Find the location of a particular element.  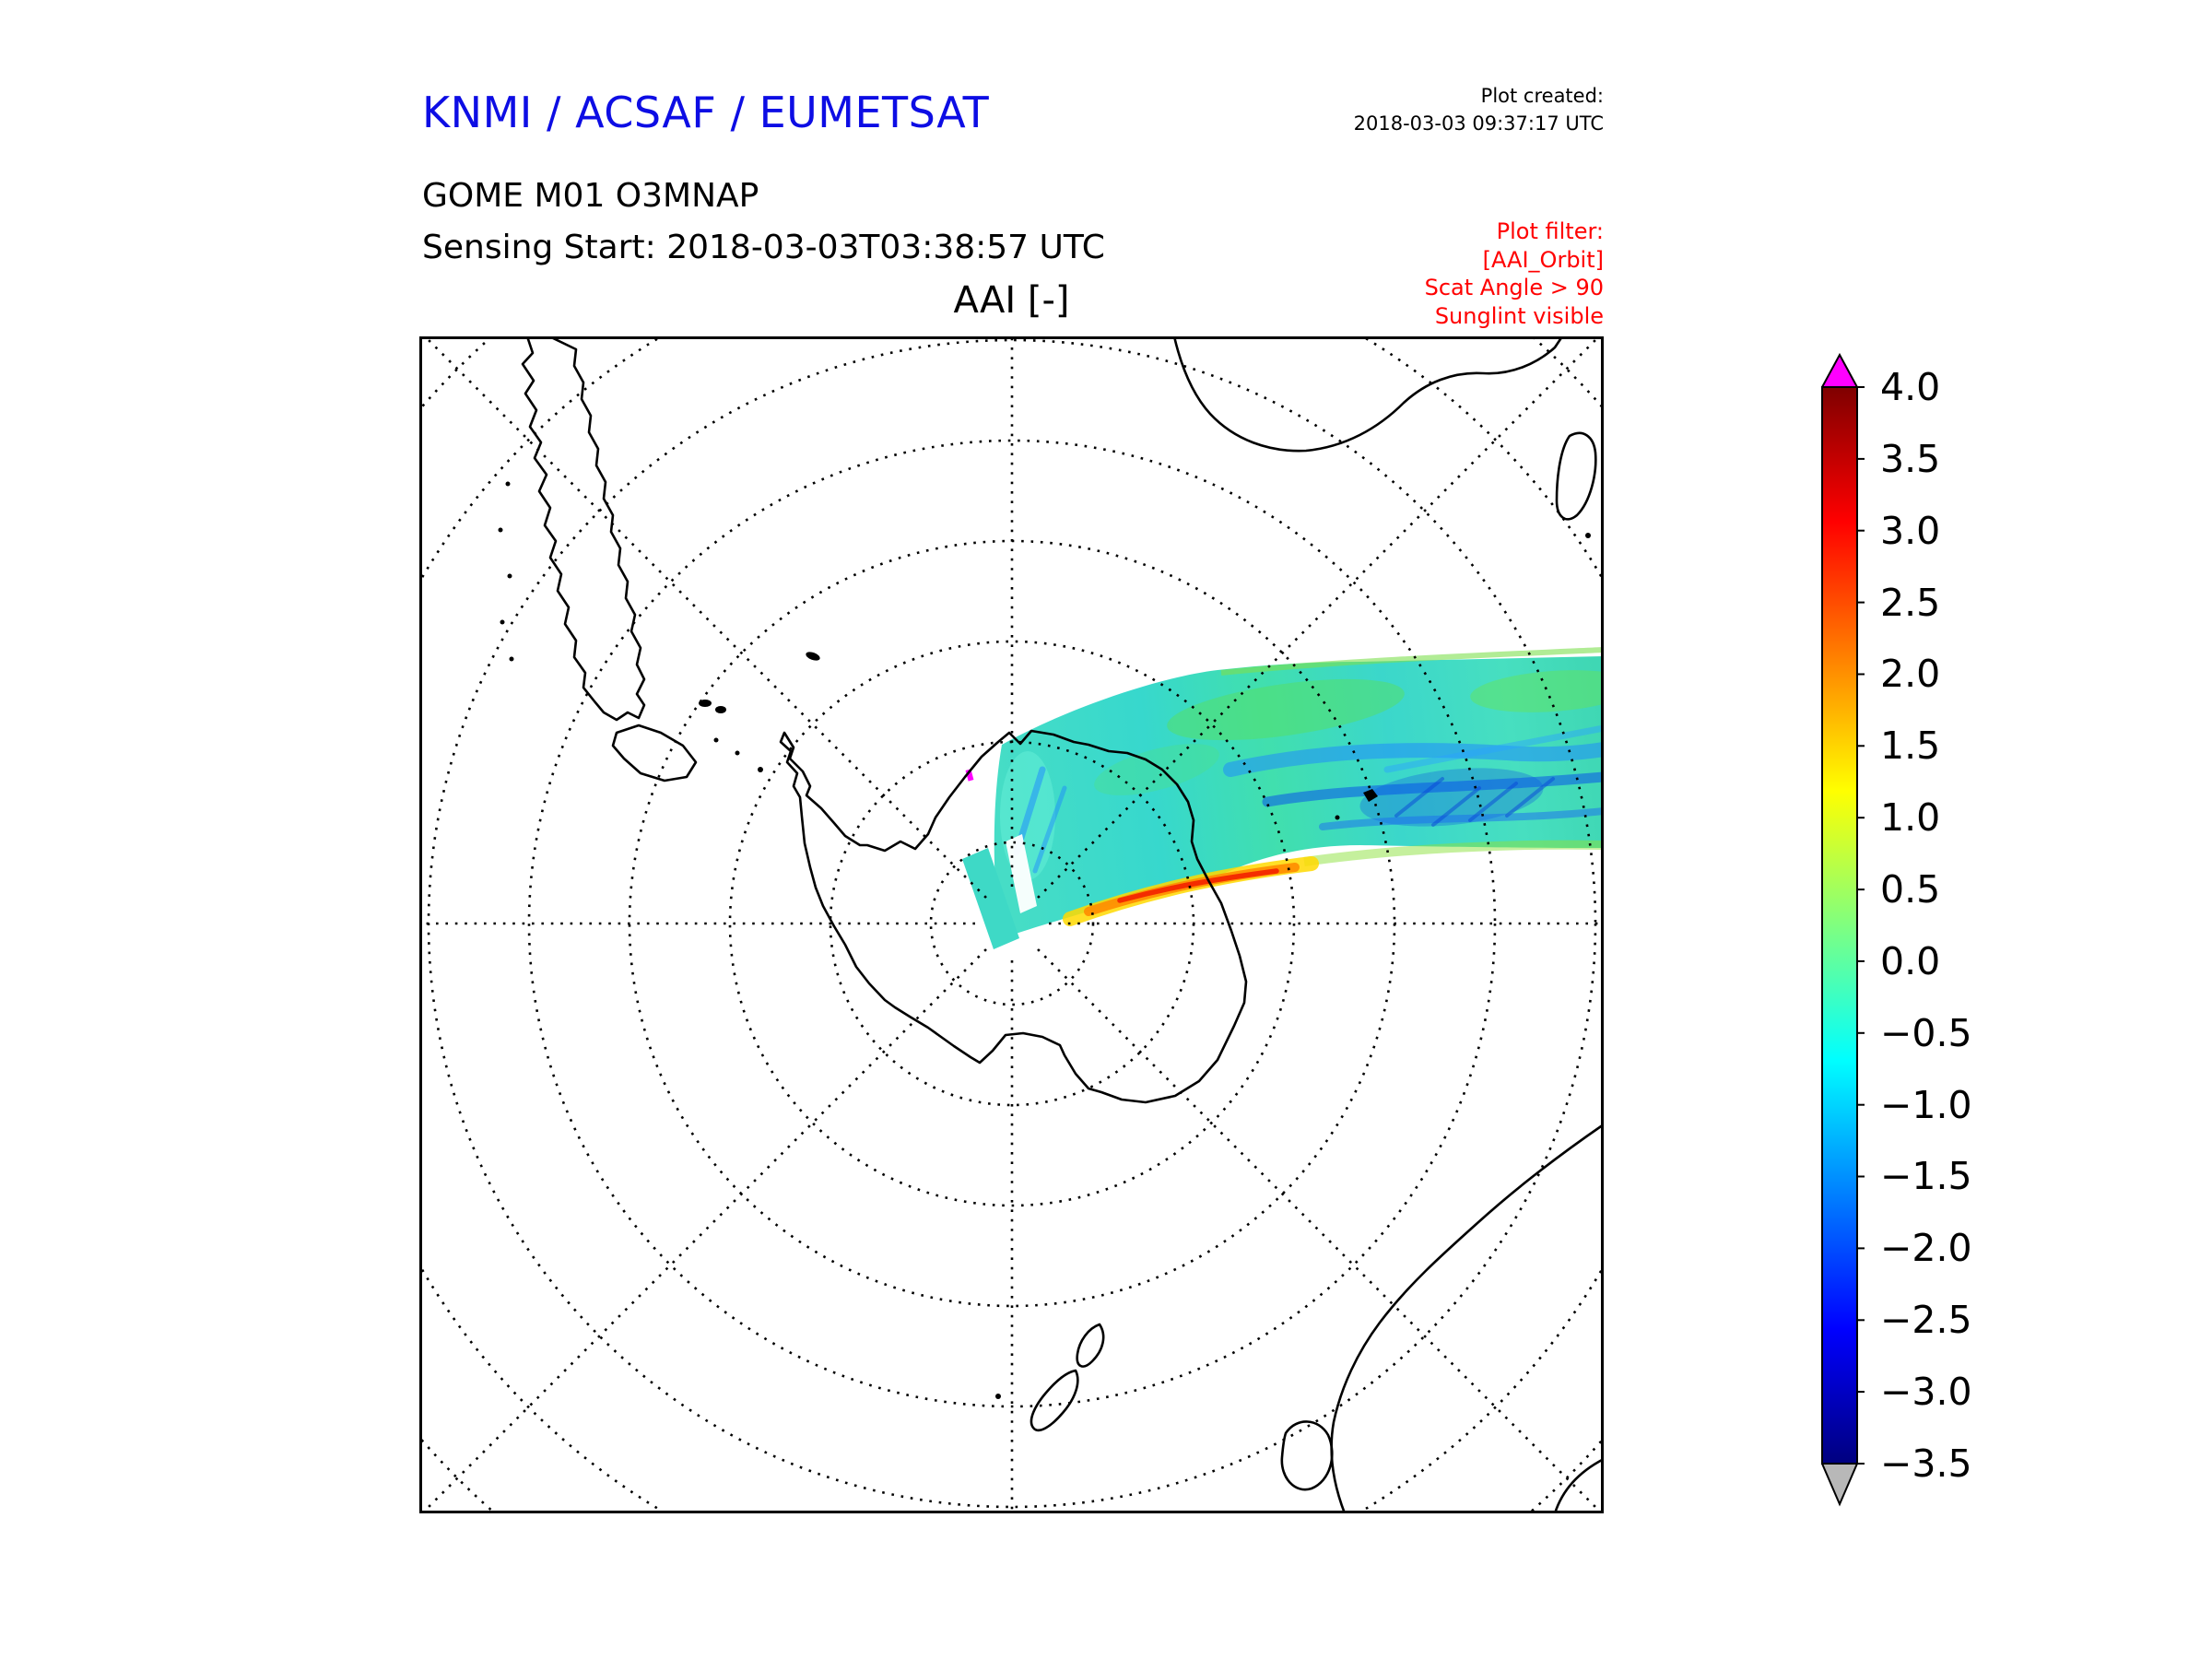

colorbar-over-arrow is located at coordinates (1840, 370).